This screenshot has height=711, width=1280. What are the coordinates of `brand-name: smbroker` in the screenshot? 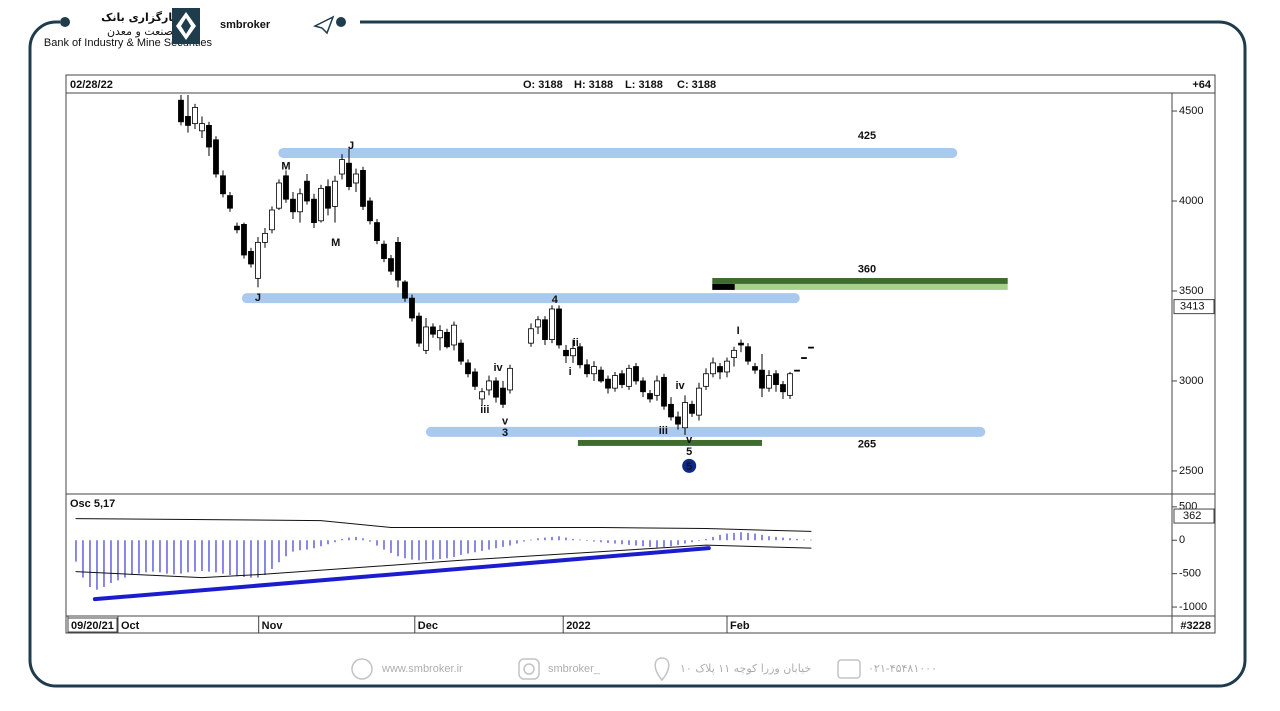 It's located at (245, 25).